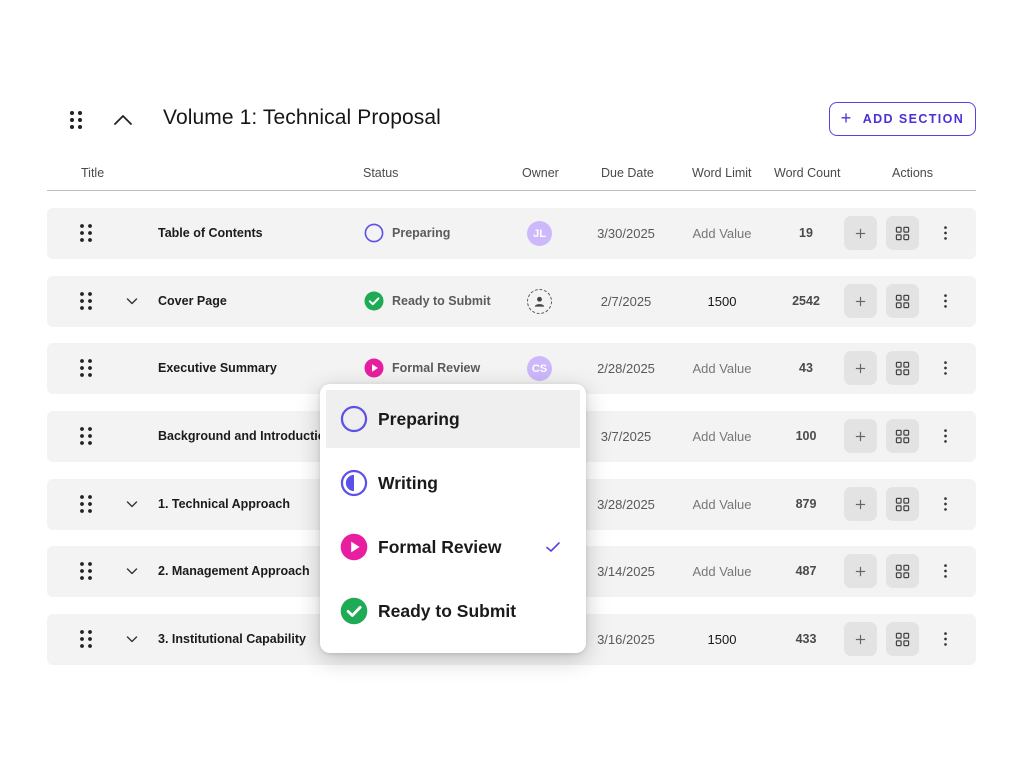 The width and height of the screenshot is (1024, 768). Describe the element at coordinates (626, 233) in the screenshot. I see `due-date: 3/30/2025` at that location.